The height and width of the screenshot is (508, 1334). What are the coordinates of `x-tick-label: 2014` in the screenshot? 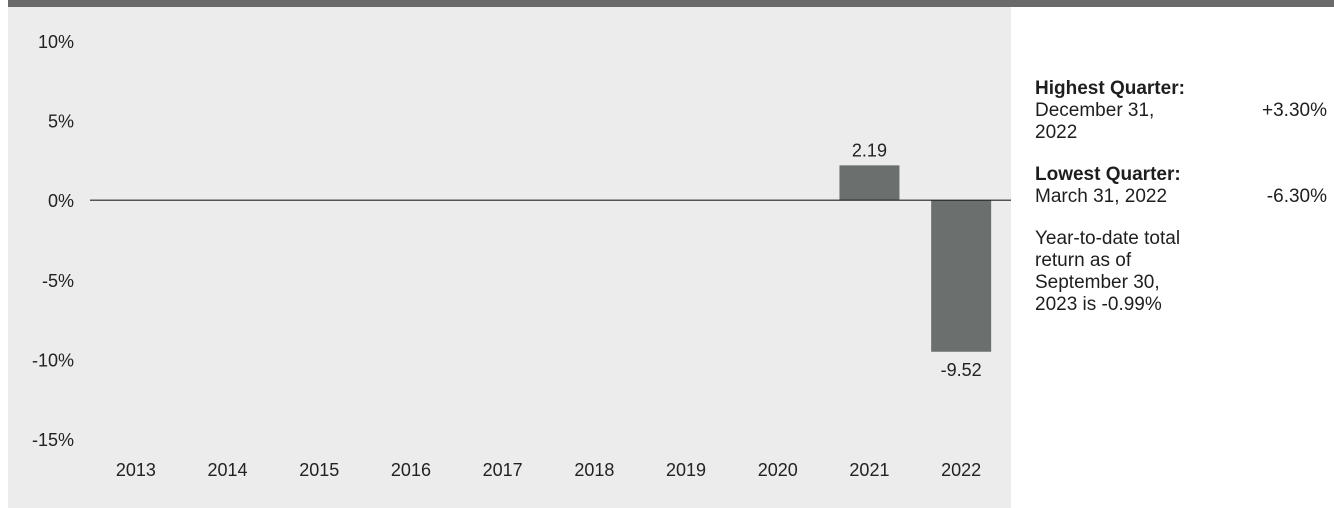 It's located at (228, 470).